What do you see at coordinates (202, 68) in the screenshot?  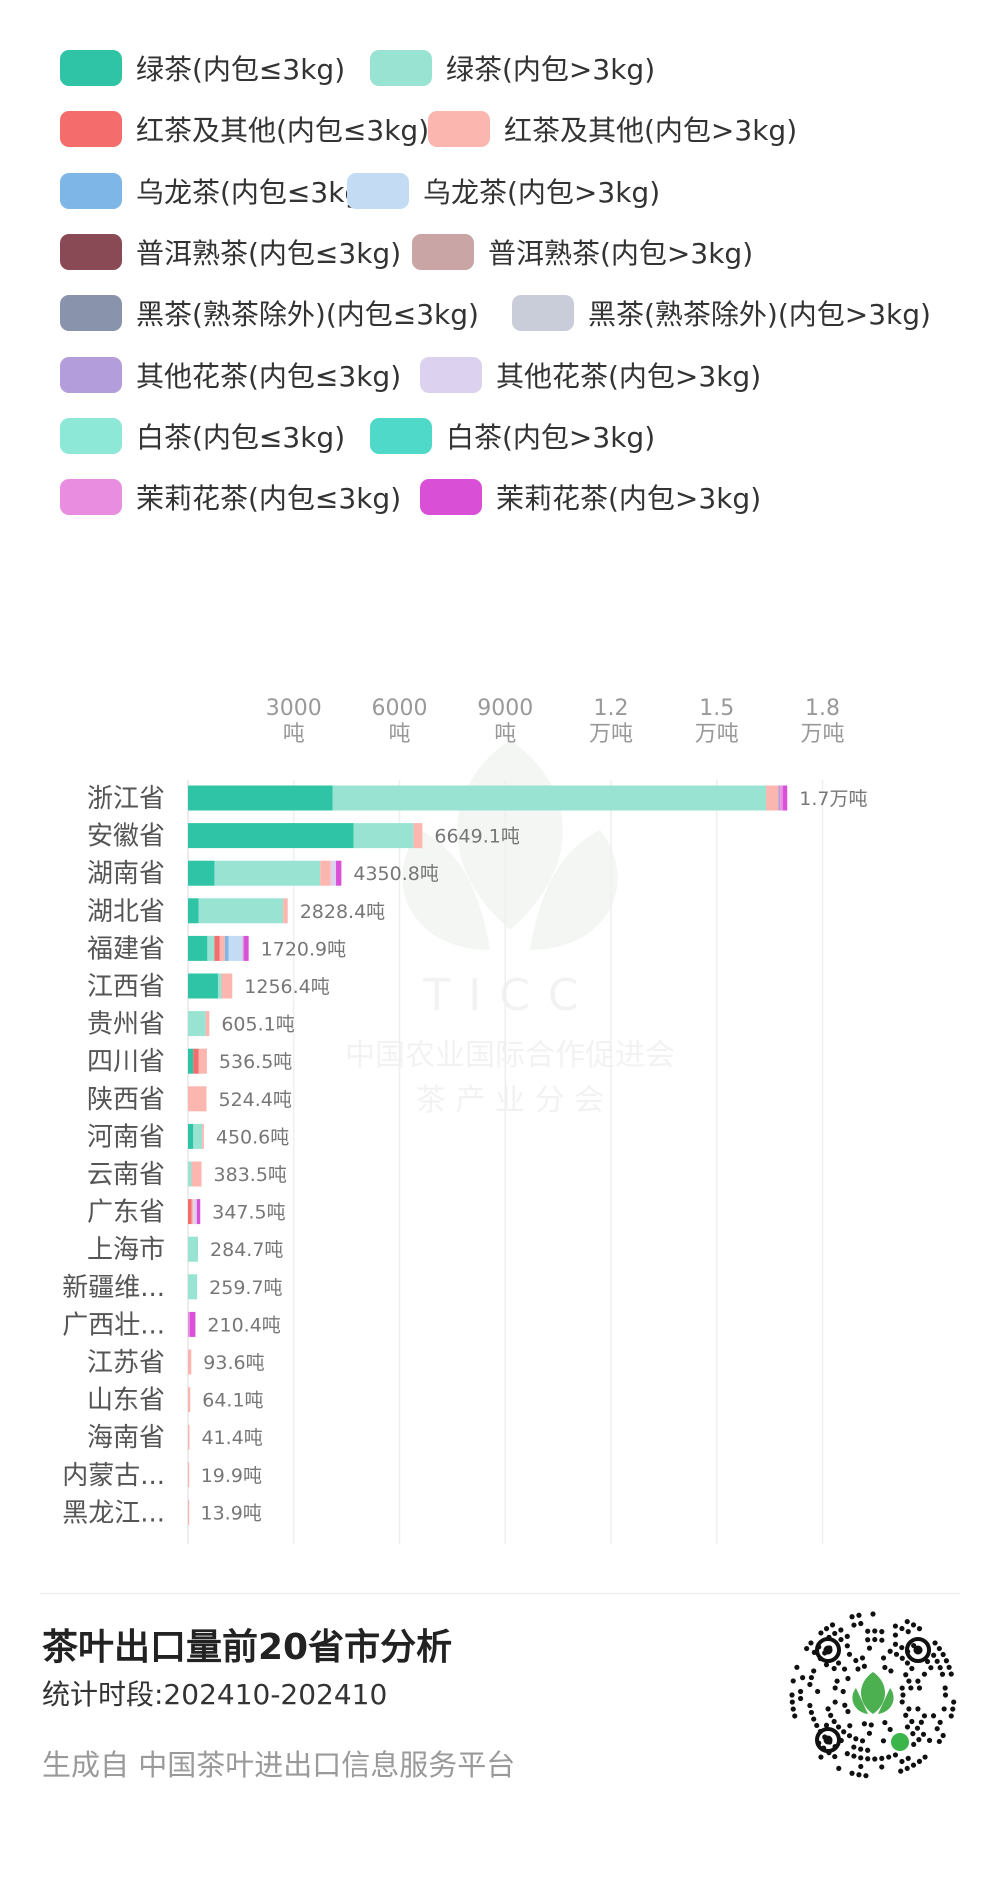 I see `legend-item: 绿茶(内包≤3kg)` at bounding box center [202, 68].